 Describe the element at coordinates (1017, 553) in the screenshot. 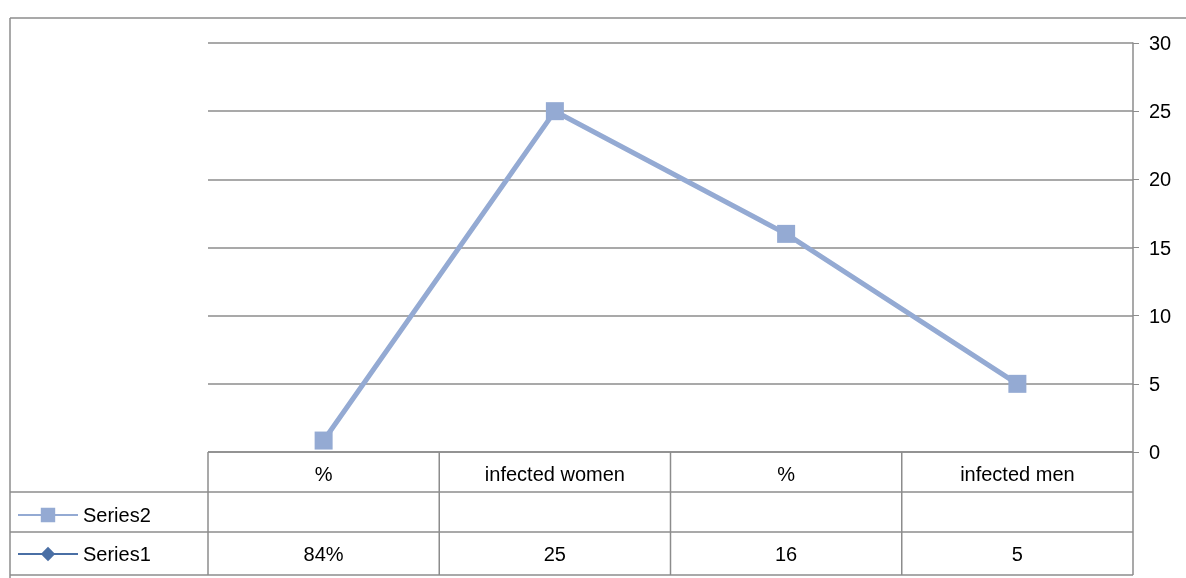

I see `text: 5` at that location.